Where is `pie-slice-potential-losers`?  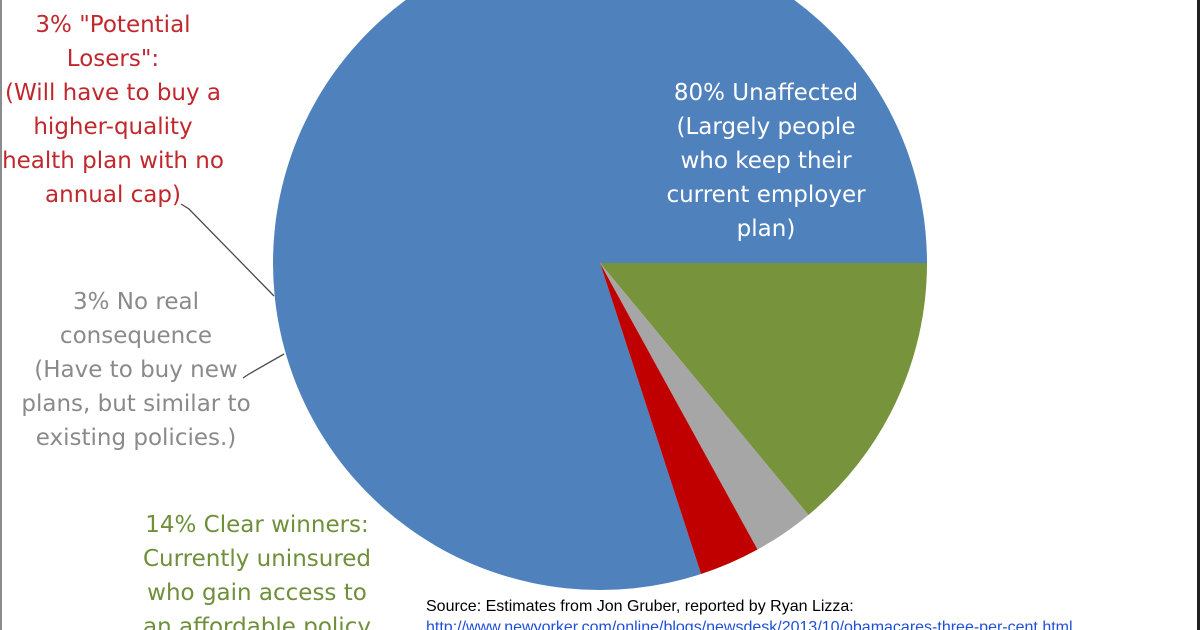 pie-slice-potential-losers is located at coordinates (679, 418).